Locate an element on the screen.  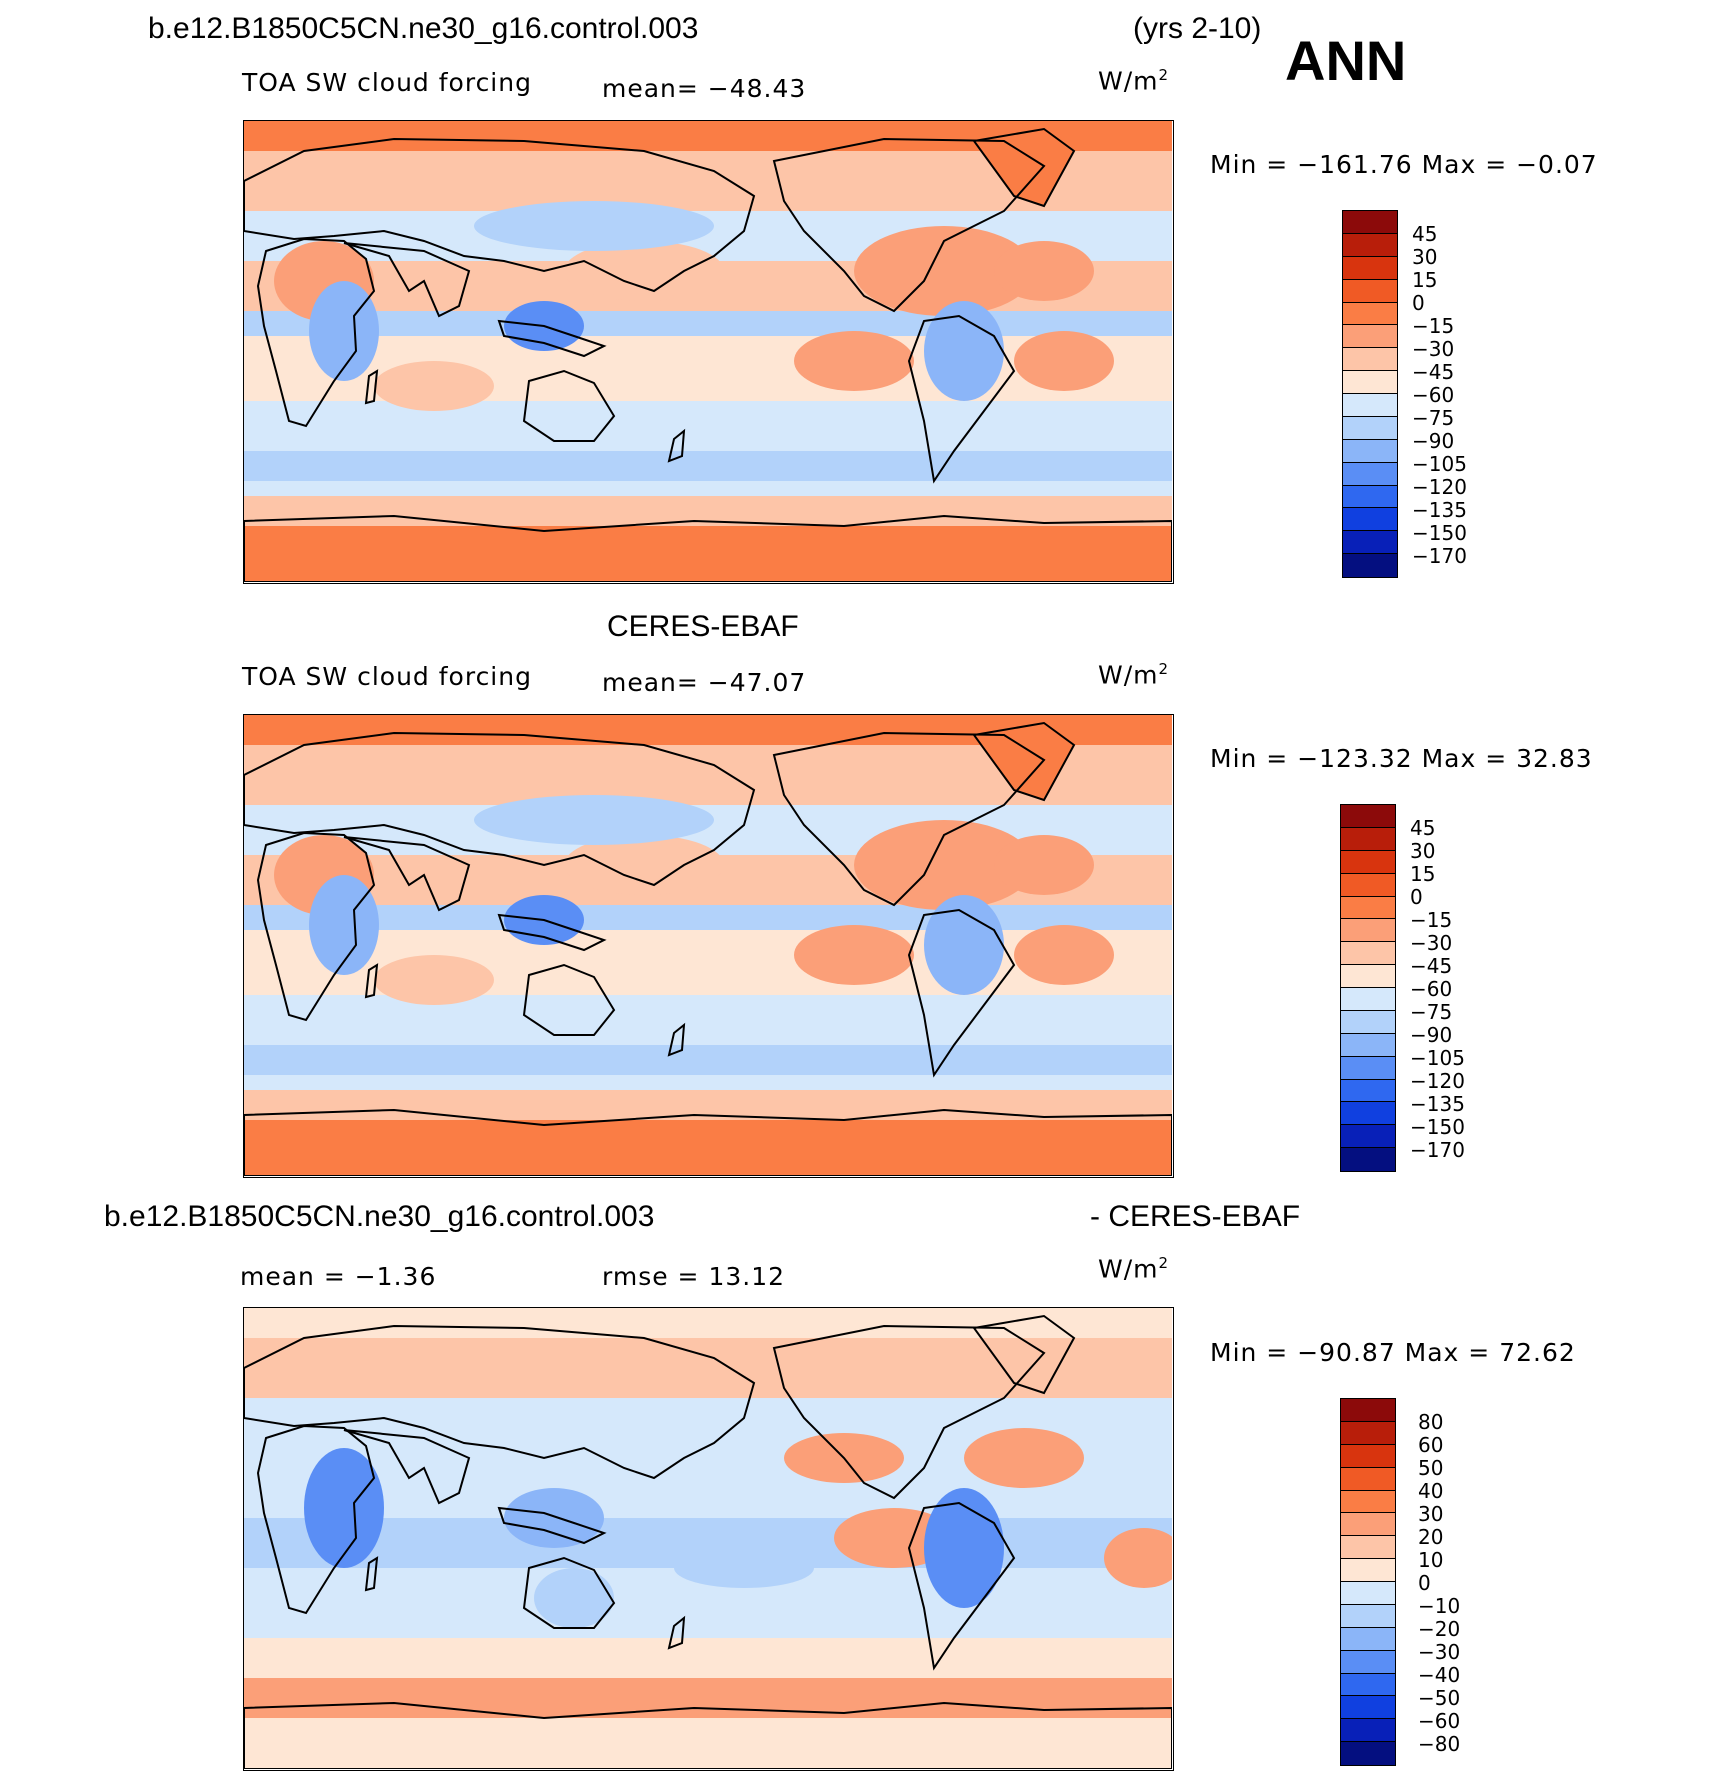
colorbar-label: −80 is located at coordinates (1439, 1744).